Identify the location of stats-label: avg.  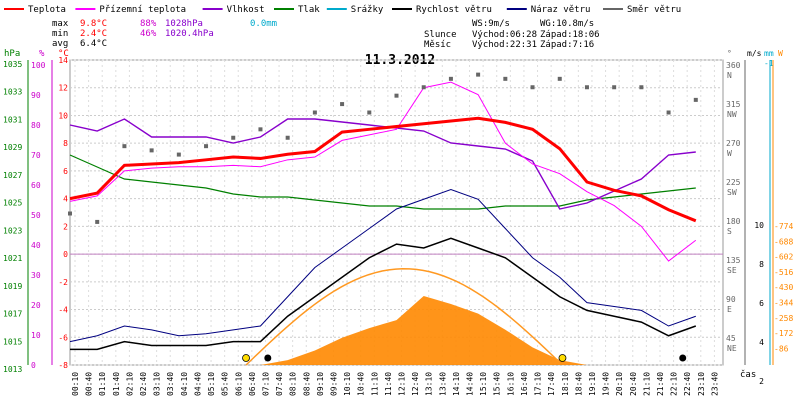
(60, 44).